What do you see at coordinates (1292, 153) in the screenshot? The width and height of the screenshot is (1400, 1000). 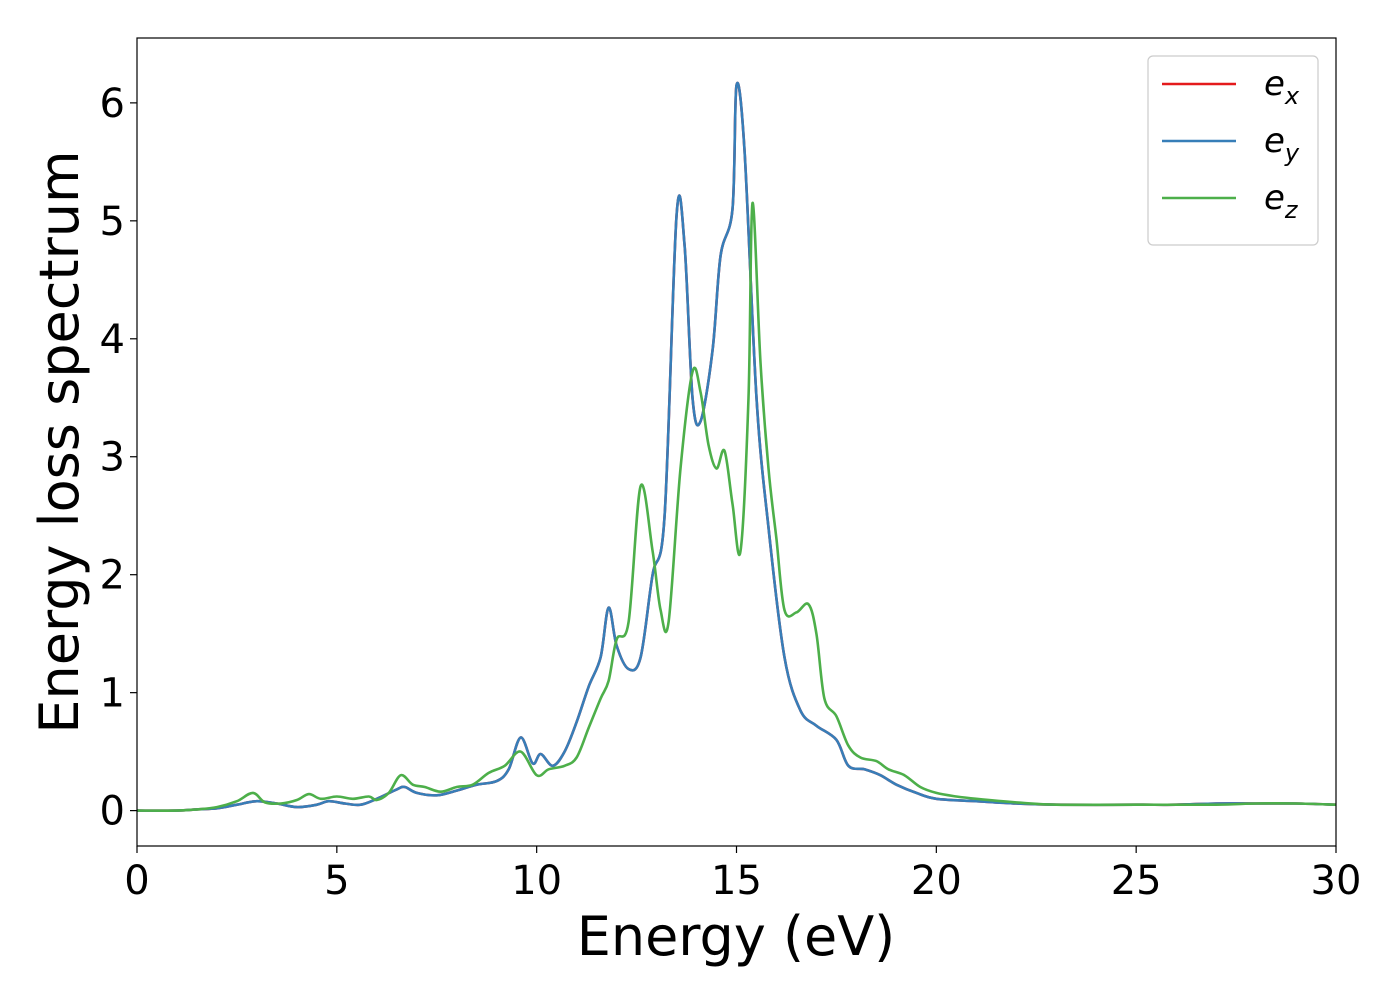 I see `legend-label-subscript: y` at bounding box center [1292, 153].